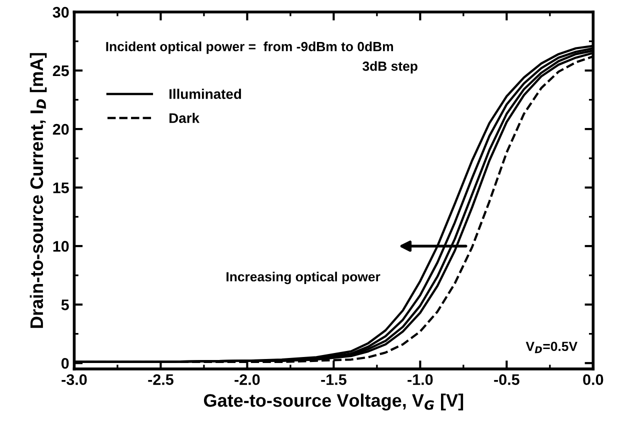  Describe the element at coordinates (390, 67) in the screenshot. I see `annotation: 3dB step` at that location.